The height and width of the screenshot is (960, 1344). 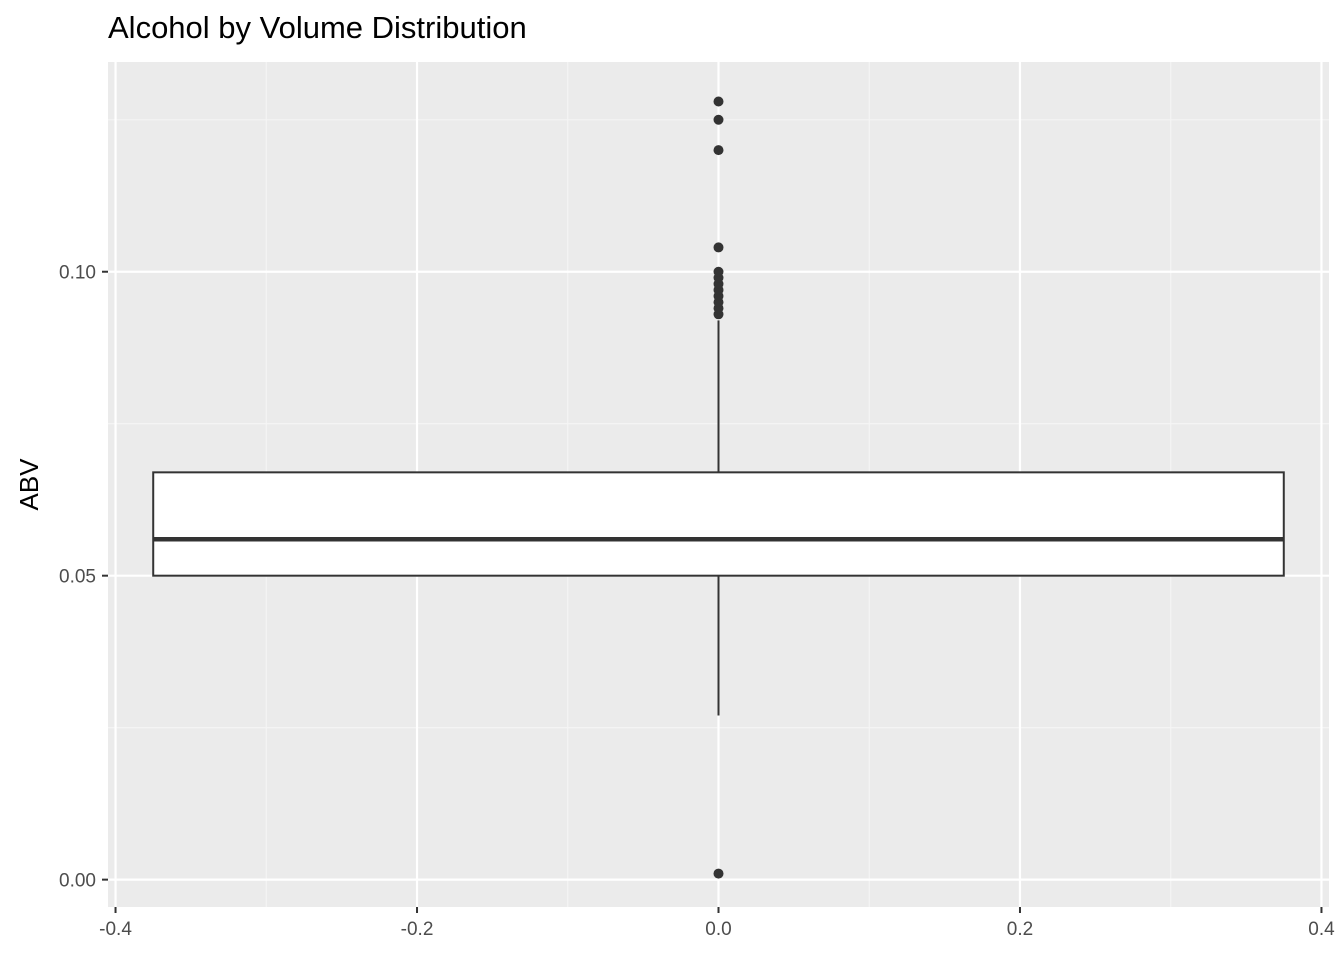 What do you see at coordinates (417, 929) in the screenshot?
I see `x-tick-label: -0.2` at bounding box center [417, 929].